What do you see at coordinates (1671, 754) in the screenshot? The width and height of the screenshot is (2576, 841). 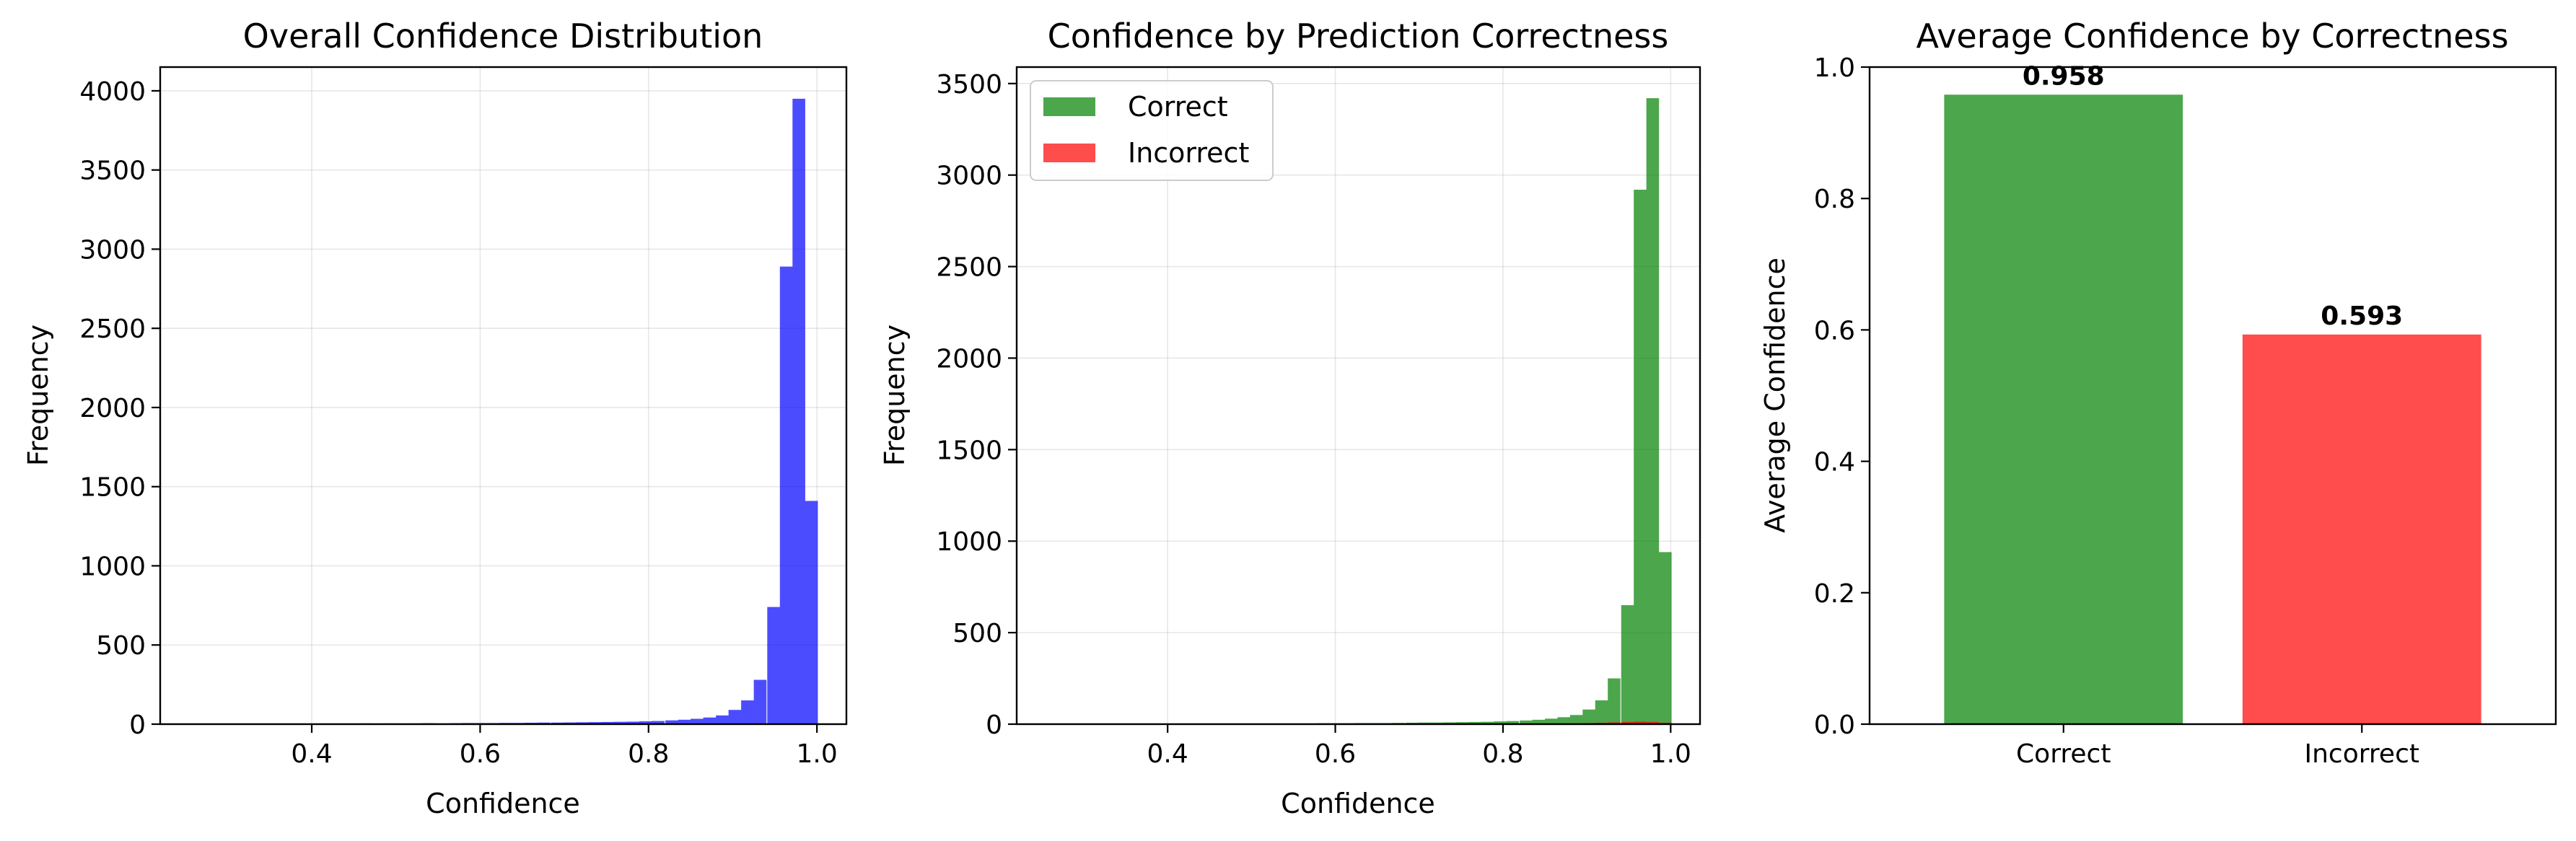 I see `x-tick-label: 1.0` at bounding box center [1671, 754].